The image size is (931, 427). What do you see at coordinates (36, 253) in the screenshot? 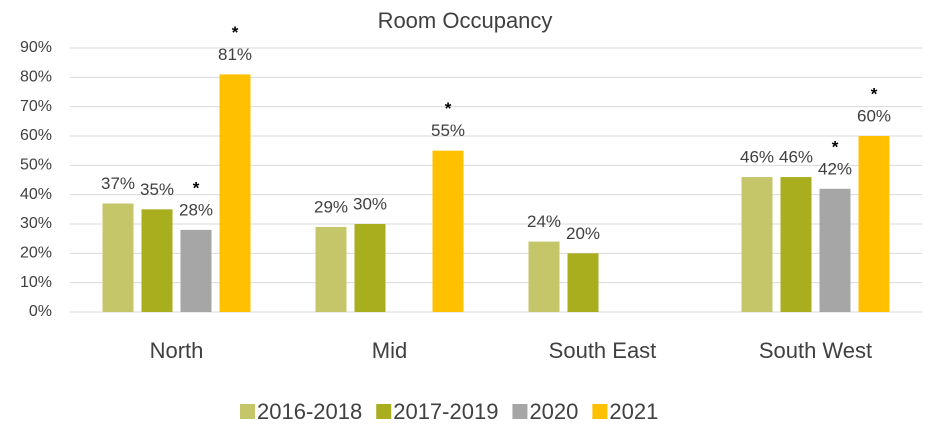
I see `y-tick-label: 20%` at bounding box center [36, 253].